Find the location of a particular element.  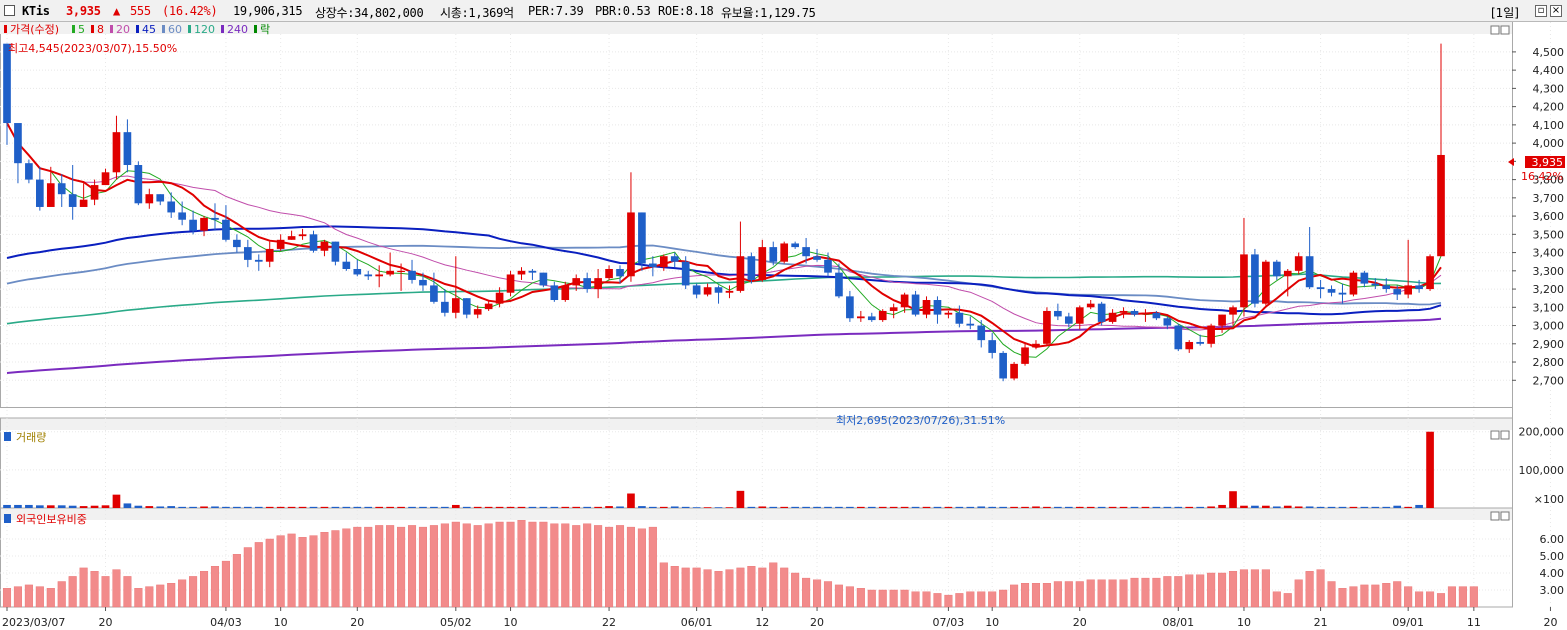

price-panel-close-icon is located at coordinates (1505, 30).